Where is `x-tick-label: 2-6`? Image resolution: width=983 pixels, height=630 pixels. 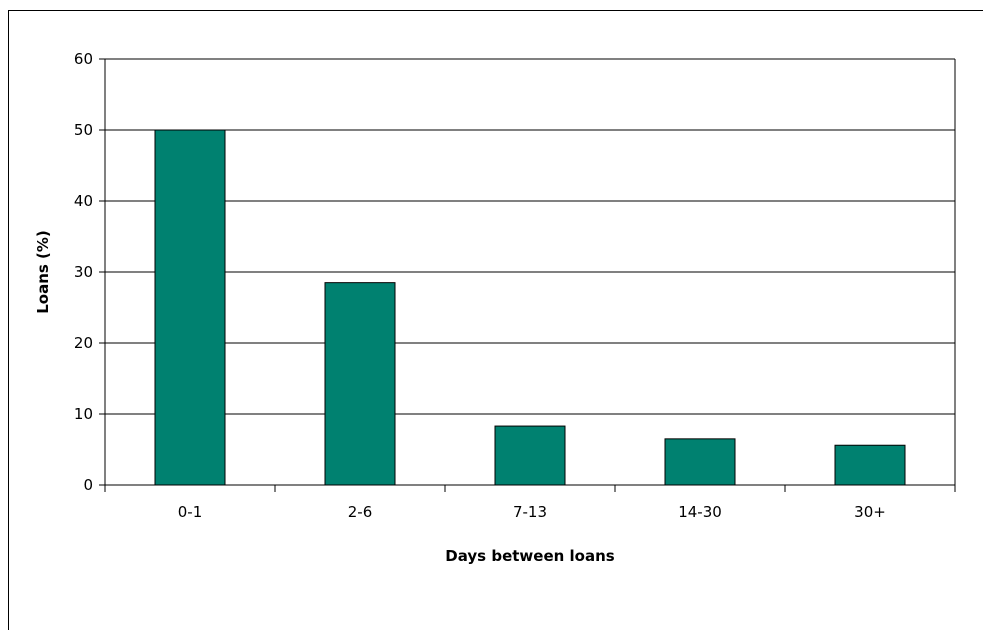
x-tick-label: 2-6 is located at coordinates (360, 512).